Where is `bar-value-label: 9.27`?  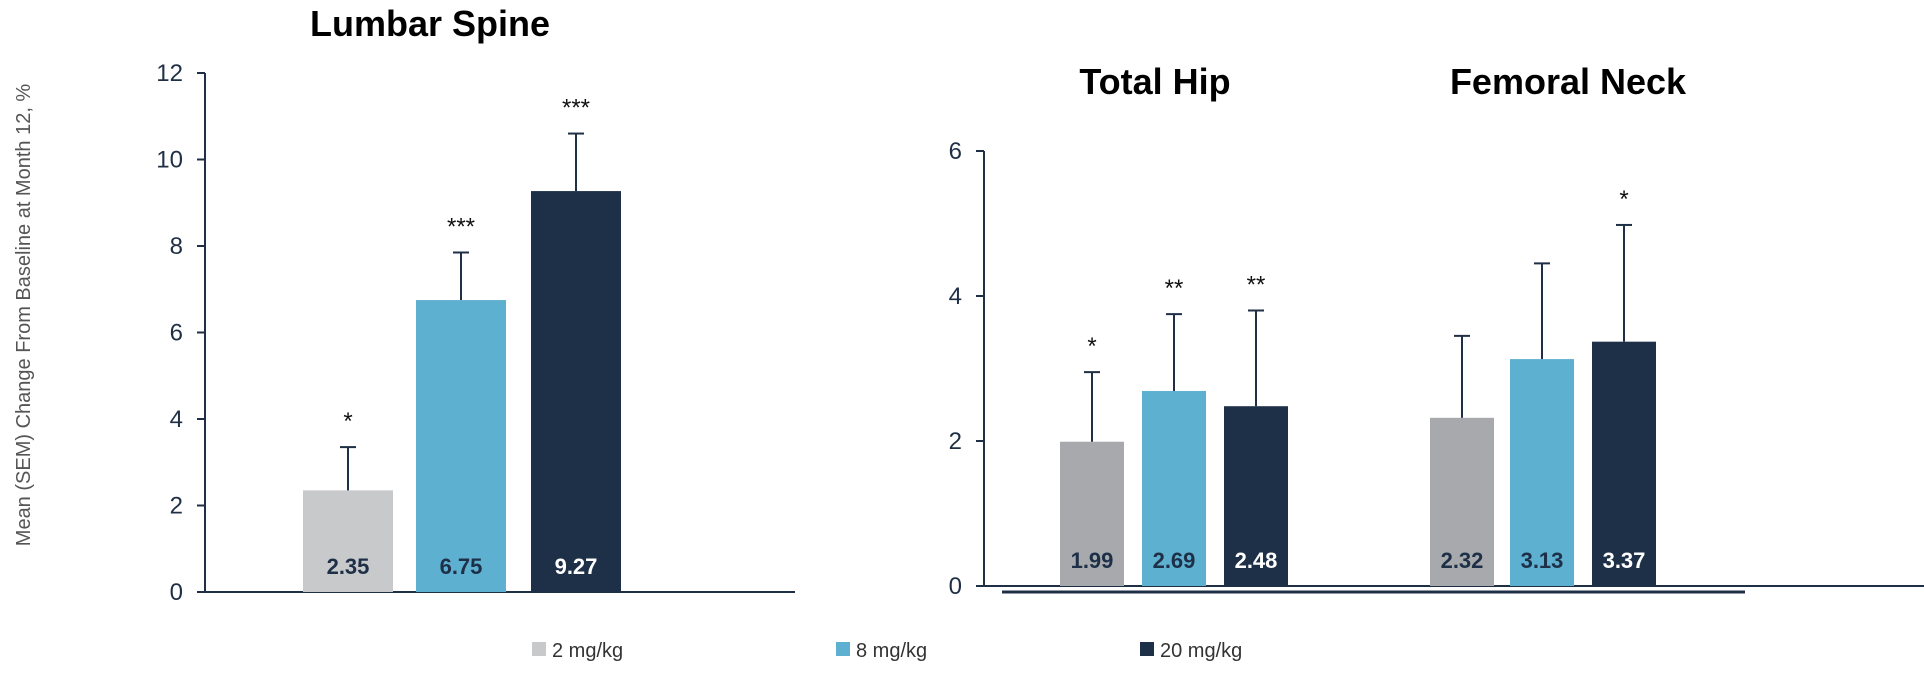 bar-value-label: 9.27 is located at coordinates (576, 566).